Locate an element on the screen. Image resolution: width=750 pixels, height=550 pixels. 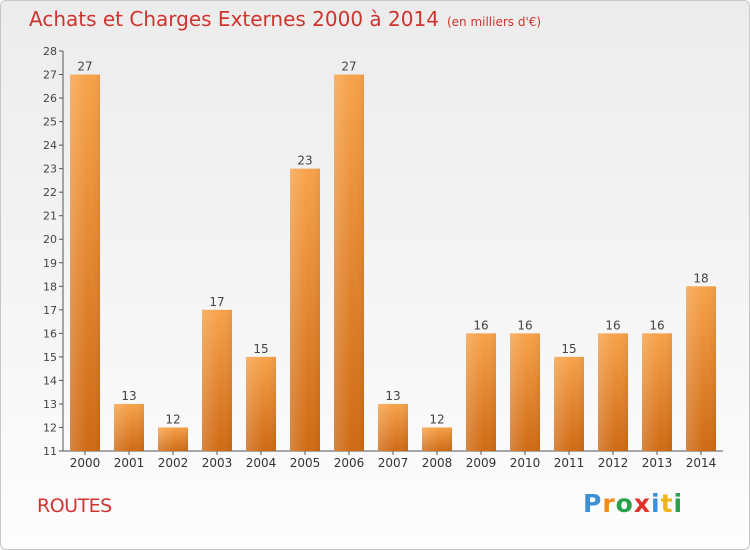
y-tick-label: 26 is located at coordinates (50, 98).